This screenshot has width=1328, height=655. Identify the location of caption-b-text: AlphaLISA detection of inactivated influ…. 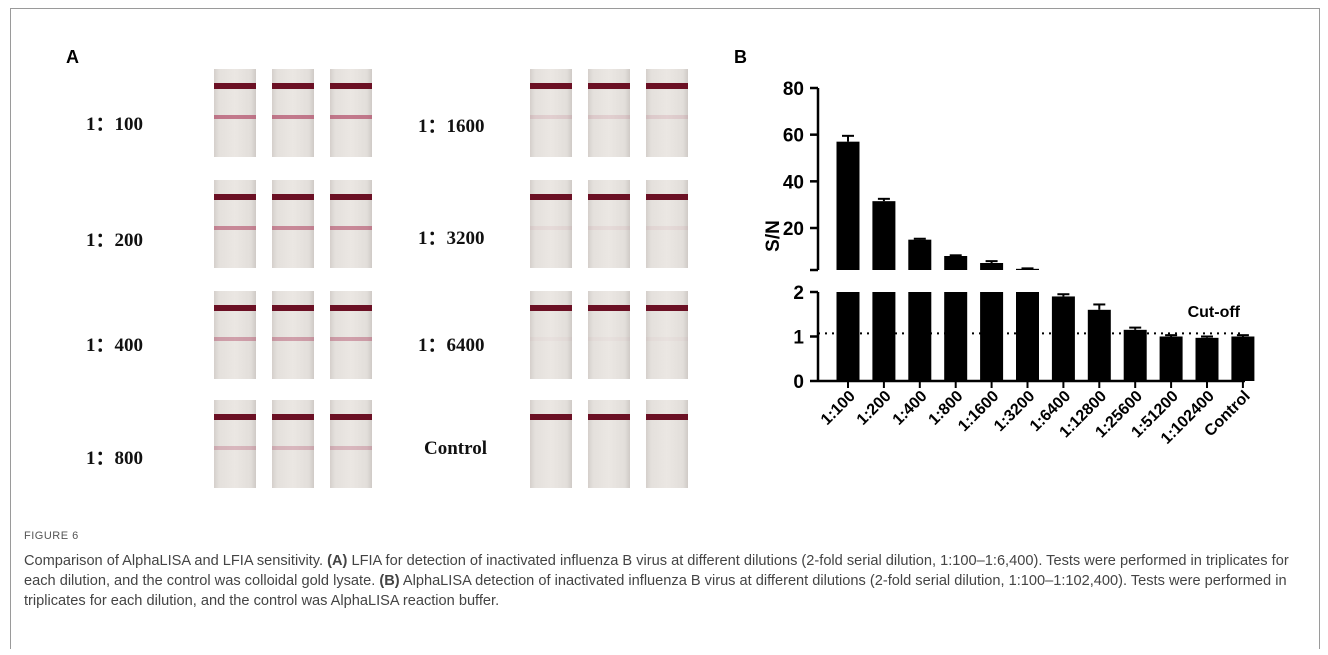
(655, 591).